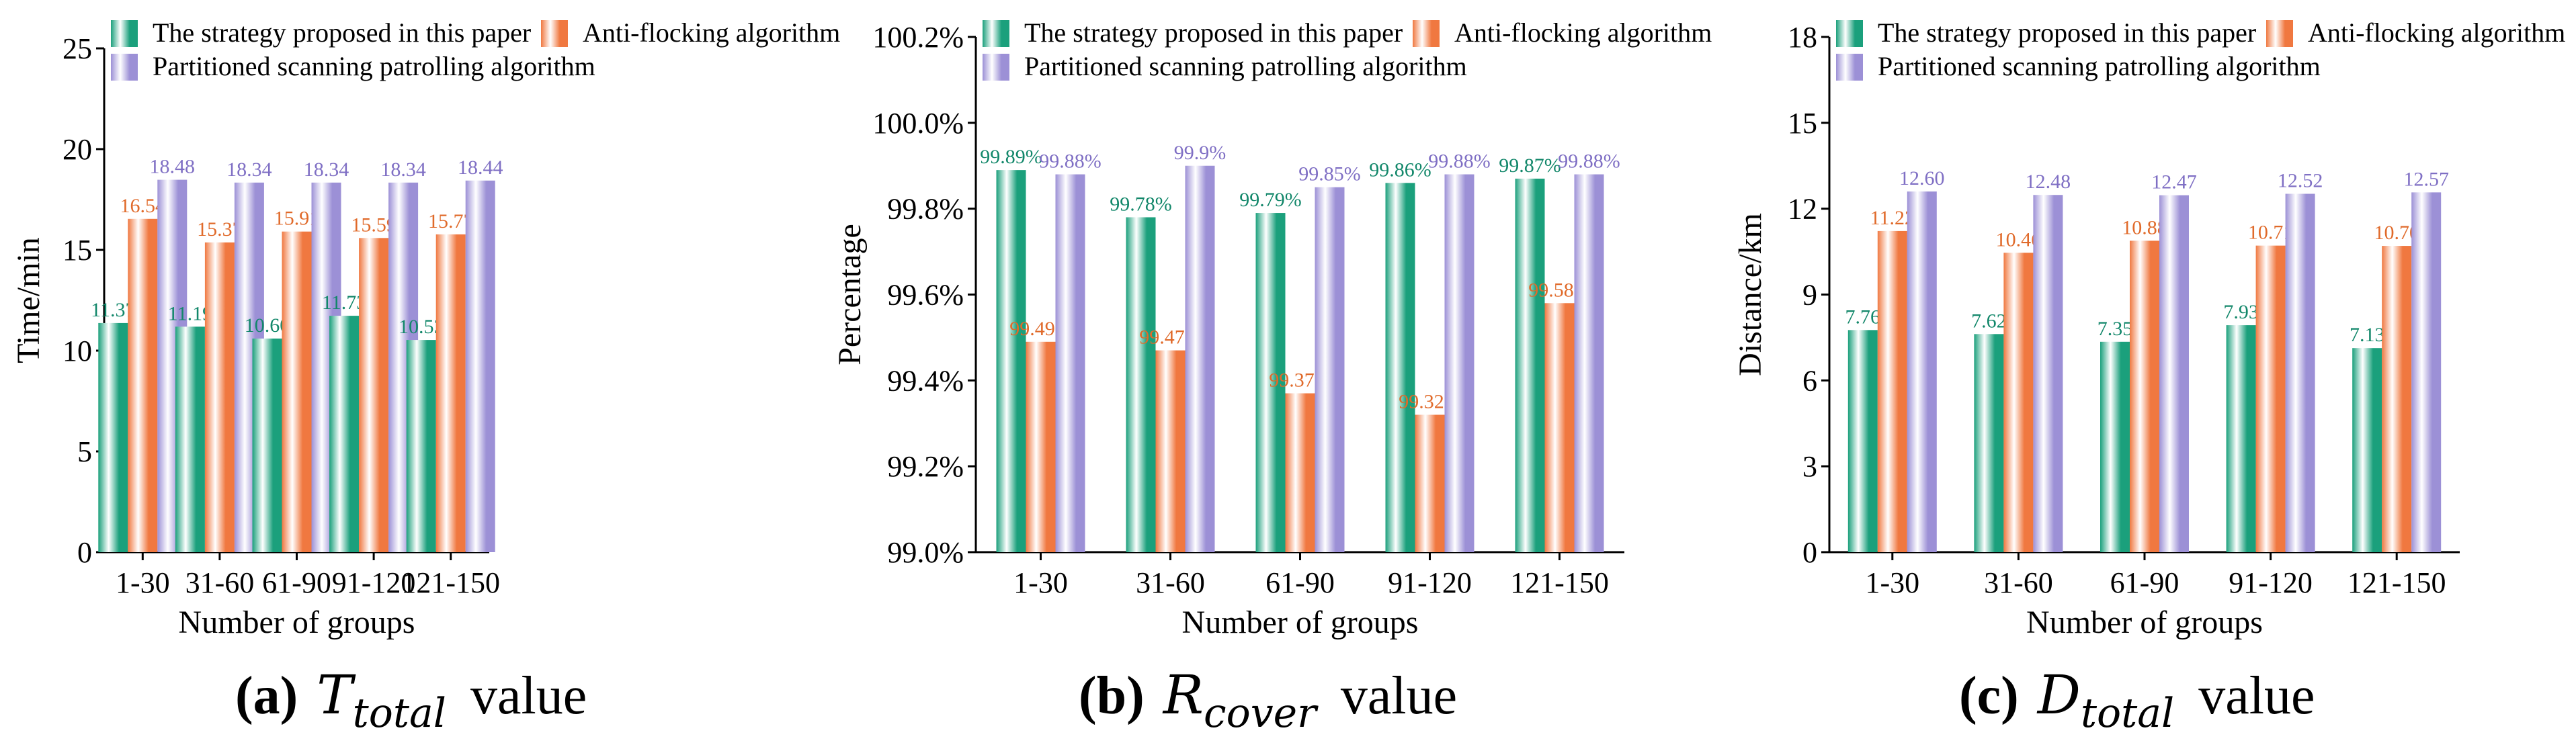 The height and width of the screenshot is (751, 2576). What do you see at coordinates (996, 34) in the screenshot?
I see `legend-swatch-proposed` at bounding box center [996, 34].